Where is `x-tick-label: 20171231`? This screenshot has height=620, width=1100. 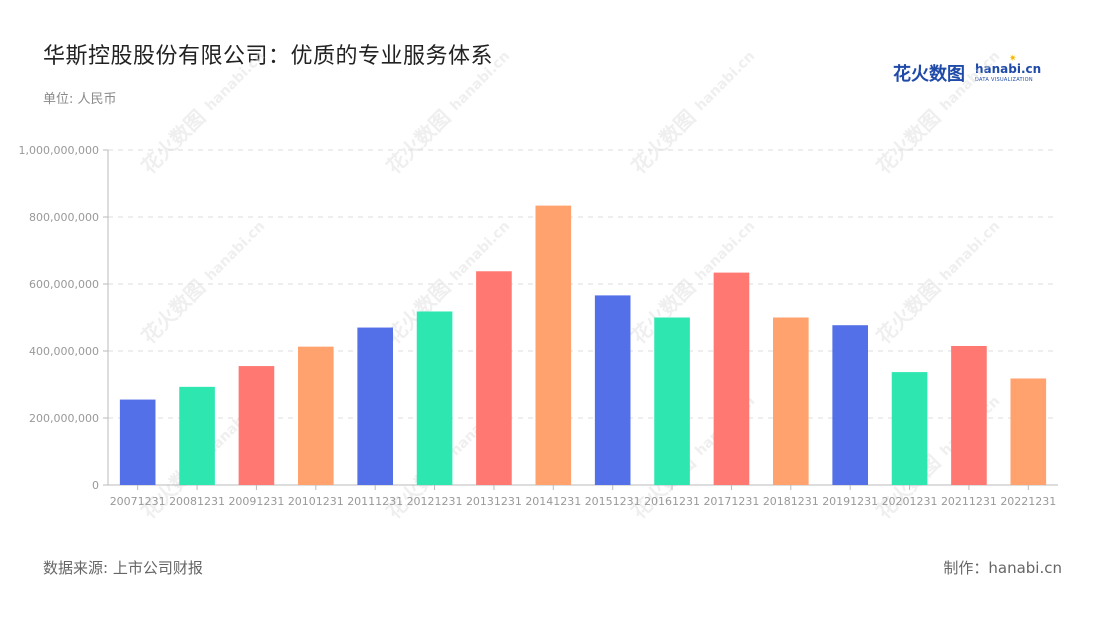 x-tick-label: 20171231 is located at coordinates (731, 501).